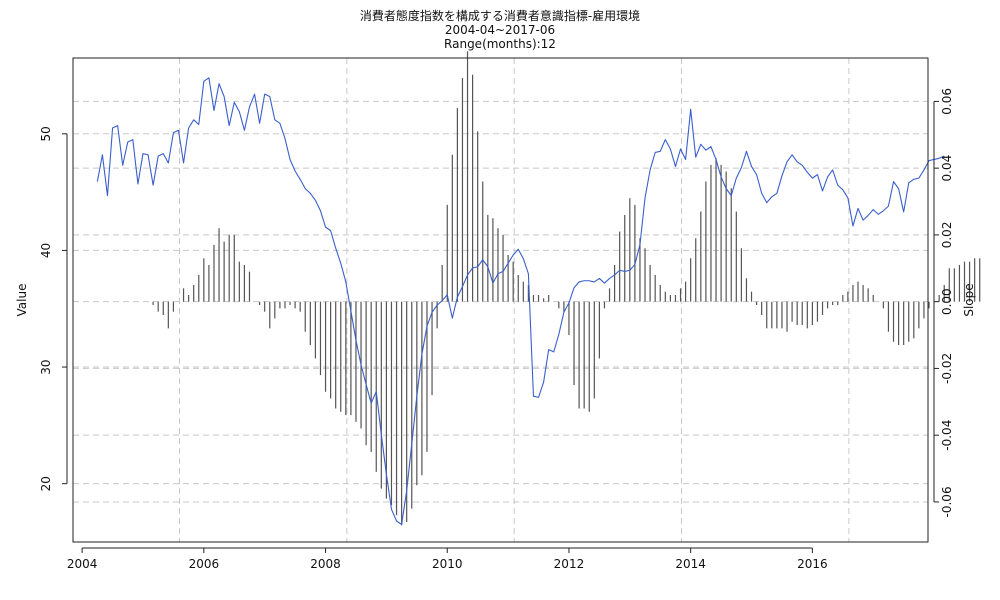  What do you see at coordinates (53, 308) in the screenshot?
I see `y-axis-left: 20 30 40 50` at bounding box center [53, 308].